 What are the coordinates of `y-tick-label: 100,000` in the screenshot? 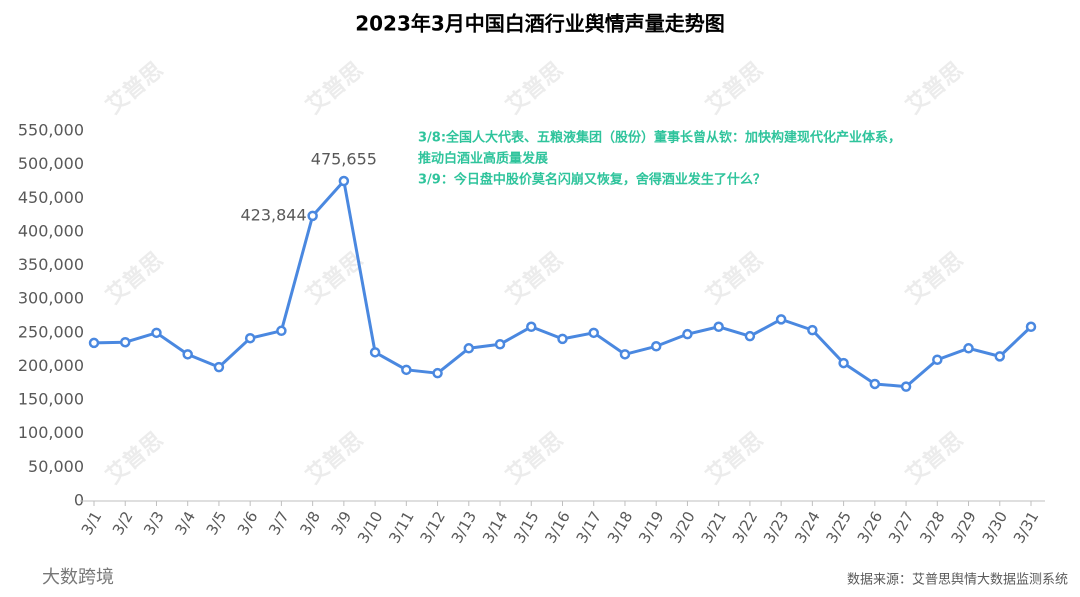 It's located at (51, 432).